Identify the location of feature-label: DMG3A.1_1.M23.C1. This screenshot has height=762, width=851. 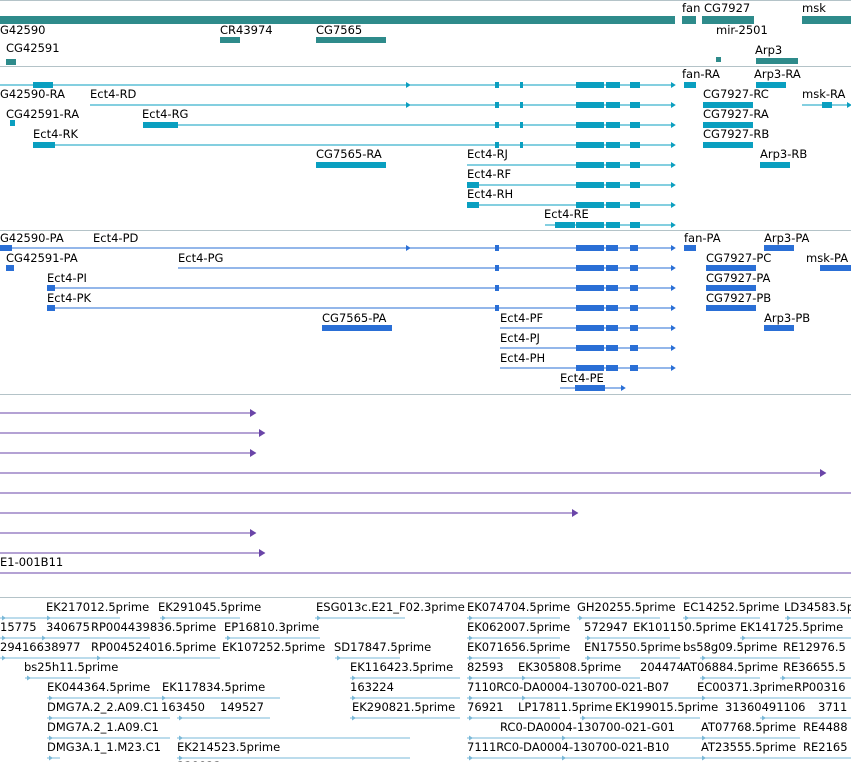
(104, 747).